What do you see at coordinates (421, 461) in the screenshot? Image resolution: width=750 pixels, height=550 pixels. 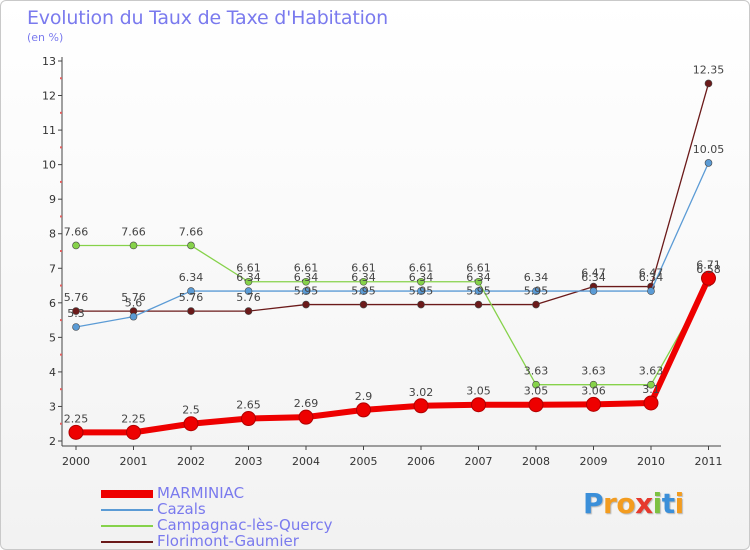 I see `x-tick-label: 2006` at bounding box center [421, 461].